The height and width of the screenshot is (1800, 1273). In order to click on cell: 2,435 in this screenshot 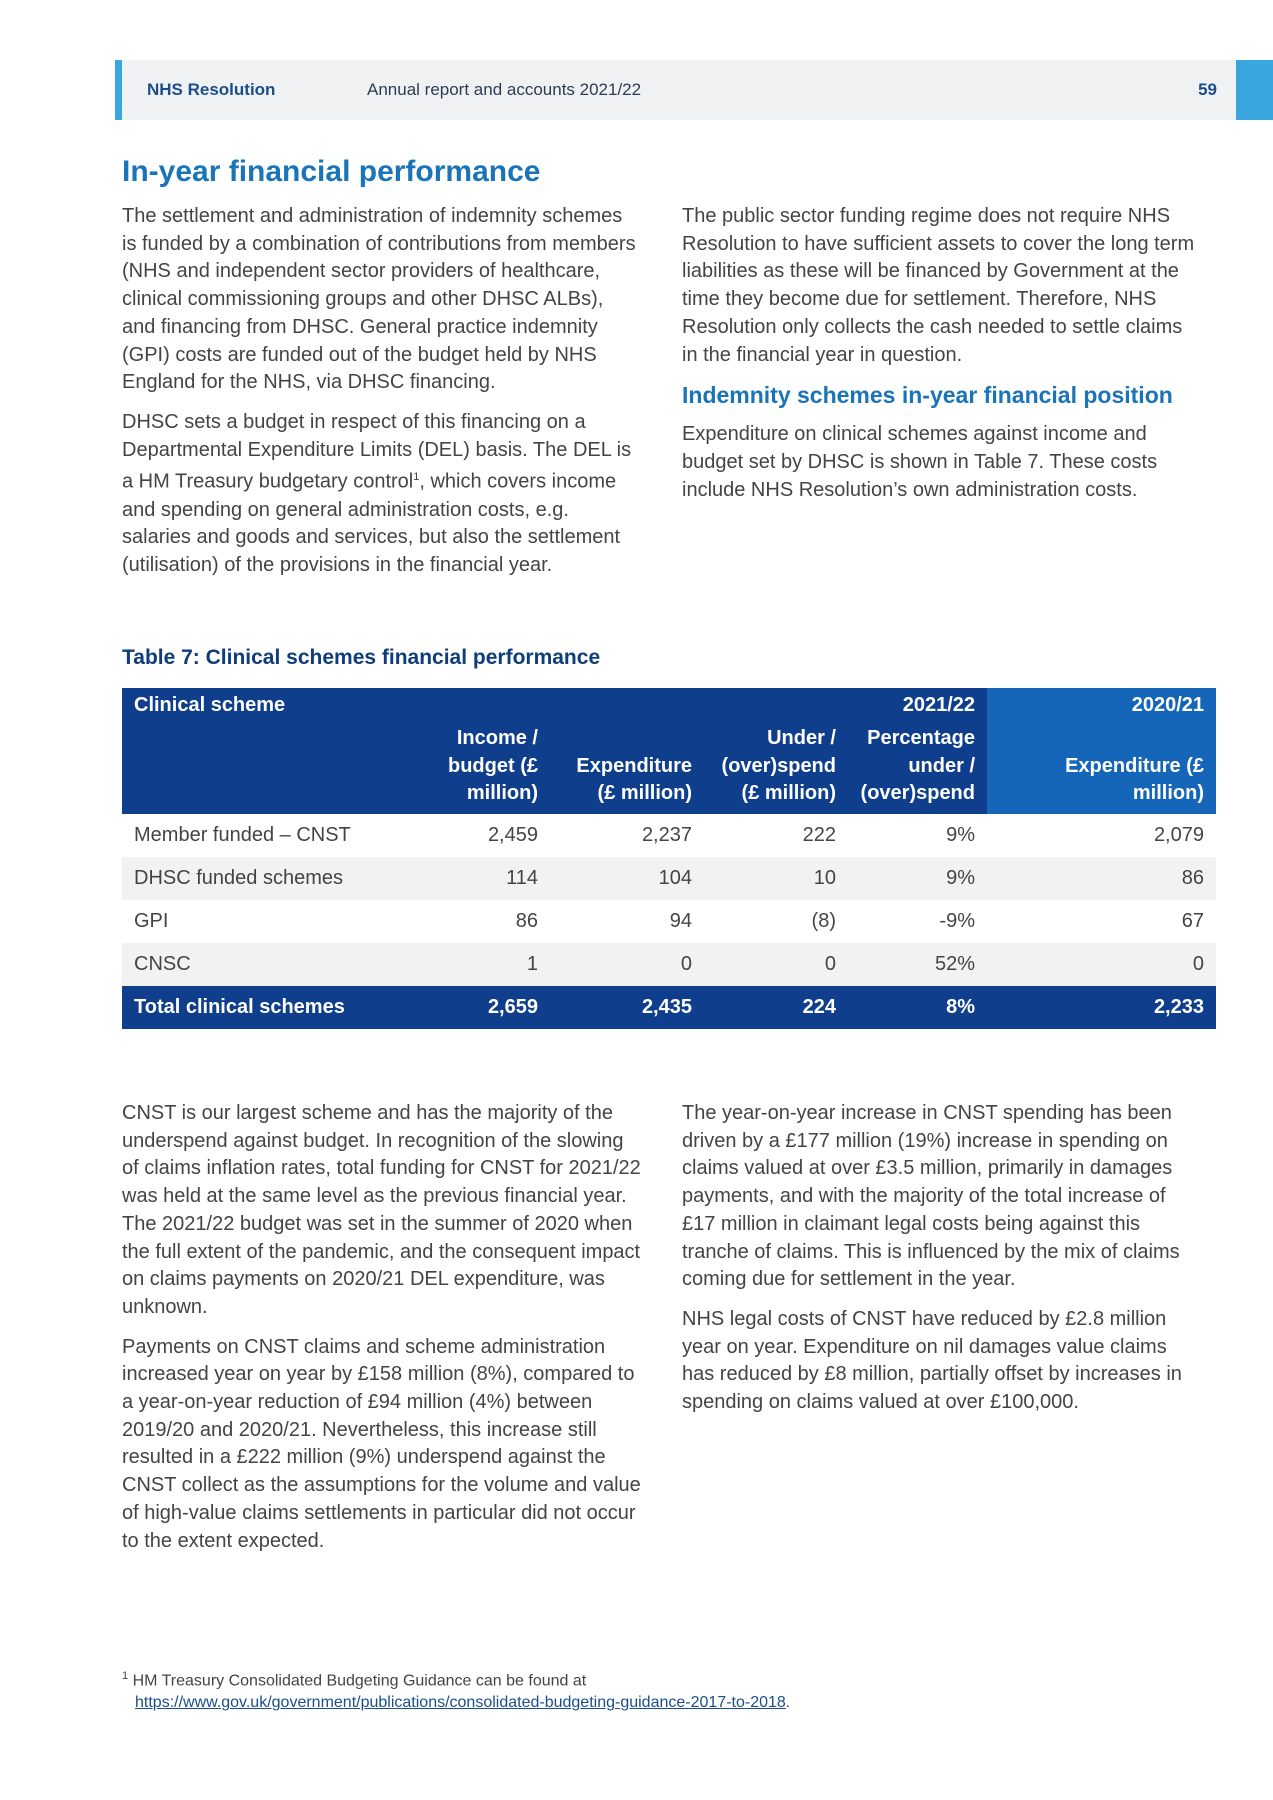, I will do `click(627, 1007)`.